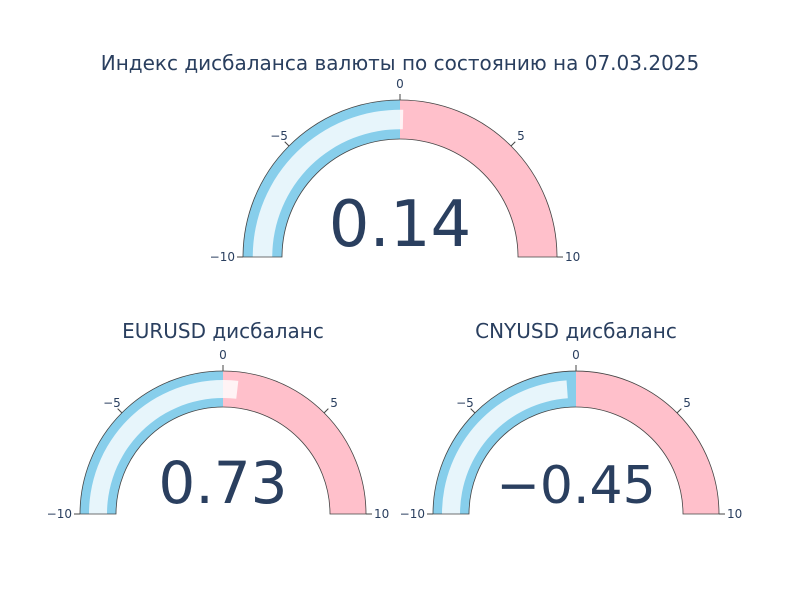  What do you see at coordinates (575, 486) in the screenshot?
I see `gauge-value: −0.45` at bounding box center [575, 486].